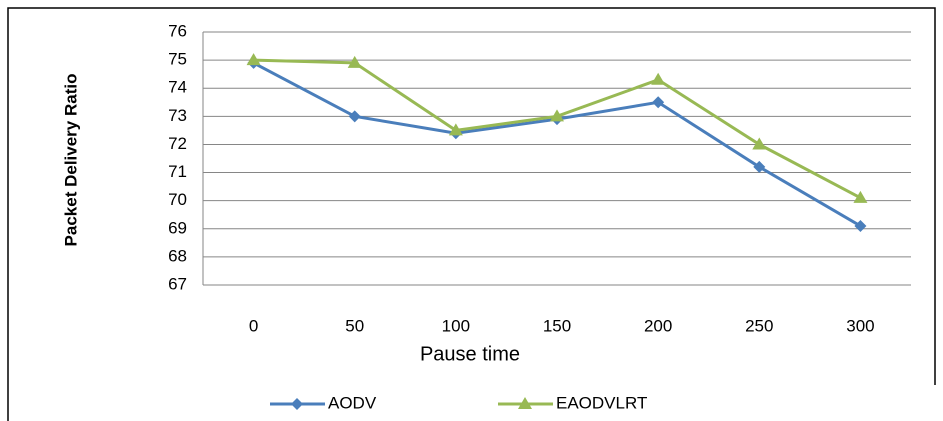 Image resolution: width=943 pixels, height=421 pixels. Describe the element at coordinates (658, 325) in the screenshot. I see `x-tick-label: 200` at that location.